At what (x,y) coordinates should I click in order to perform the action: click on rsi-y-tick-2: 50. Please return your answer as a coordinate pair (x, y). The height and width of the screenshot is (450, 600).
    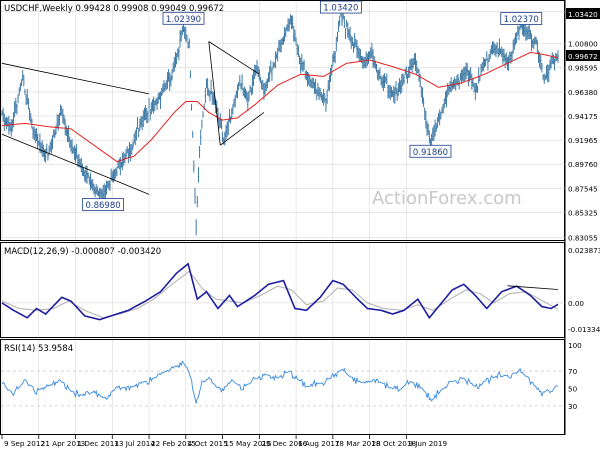
    Looking at the image, I should click on (573, 389).